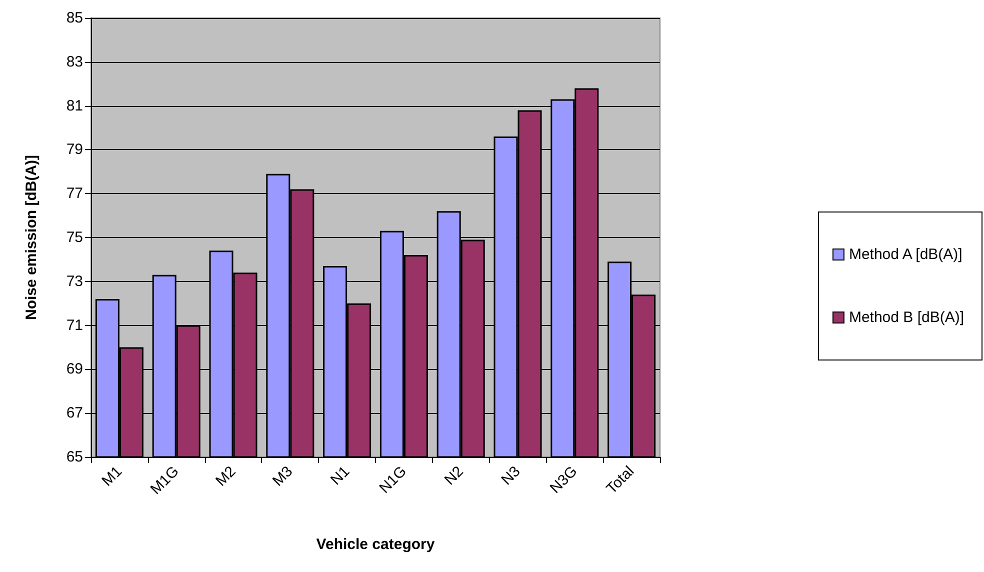 This screenshot has width=984, height=572. What do you see at coordinates (74, 149) in the screenshot?
I see `y-tick-label: 79` at bounding box center [74, 149].